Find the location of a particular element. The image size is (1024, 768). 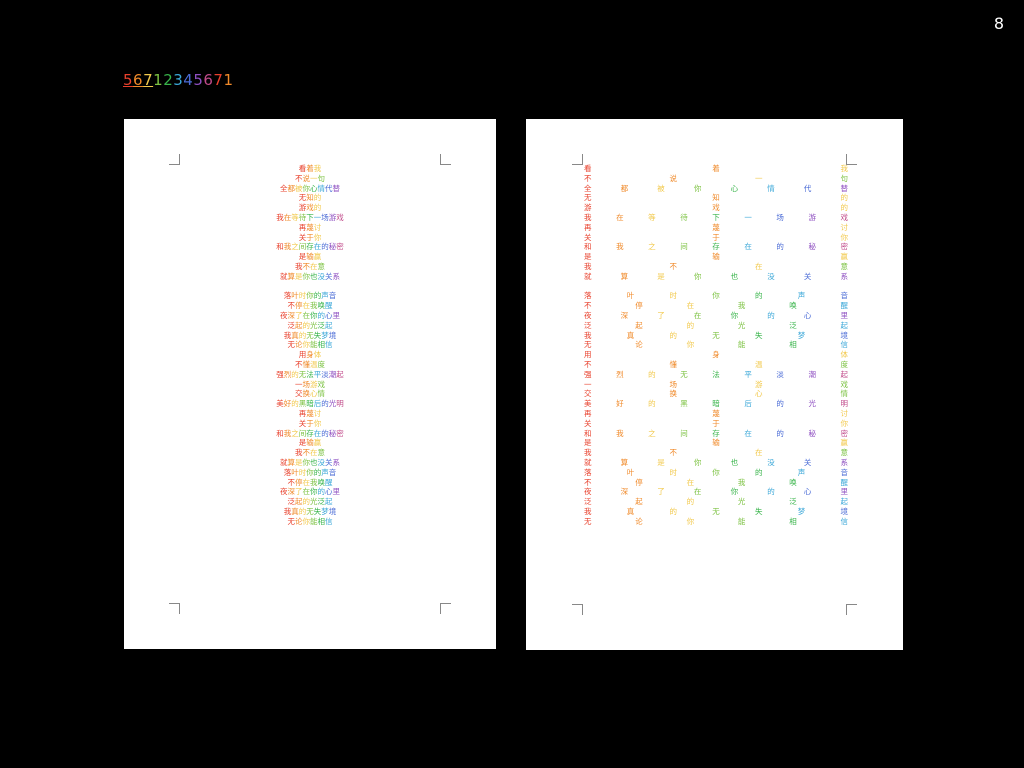

page-number: 8 is located at coordinates (998, 23).